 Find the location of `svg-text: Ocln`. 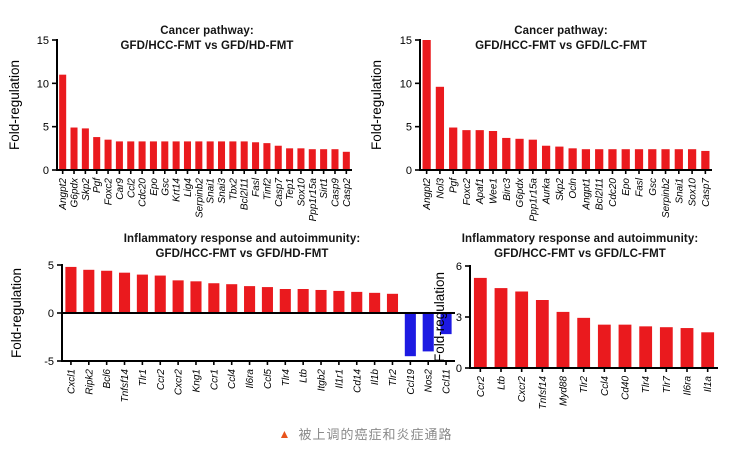

svg-text: Ocln is located at coordinates (573, 188).